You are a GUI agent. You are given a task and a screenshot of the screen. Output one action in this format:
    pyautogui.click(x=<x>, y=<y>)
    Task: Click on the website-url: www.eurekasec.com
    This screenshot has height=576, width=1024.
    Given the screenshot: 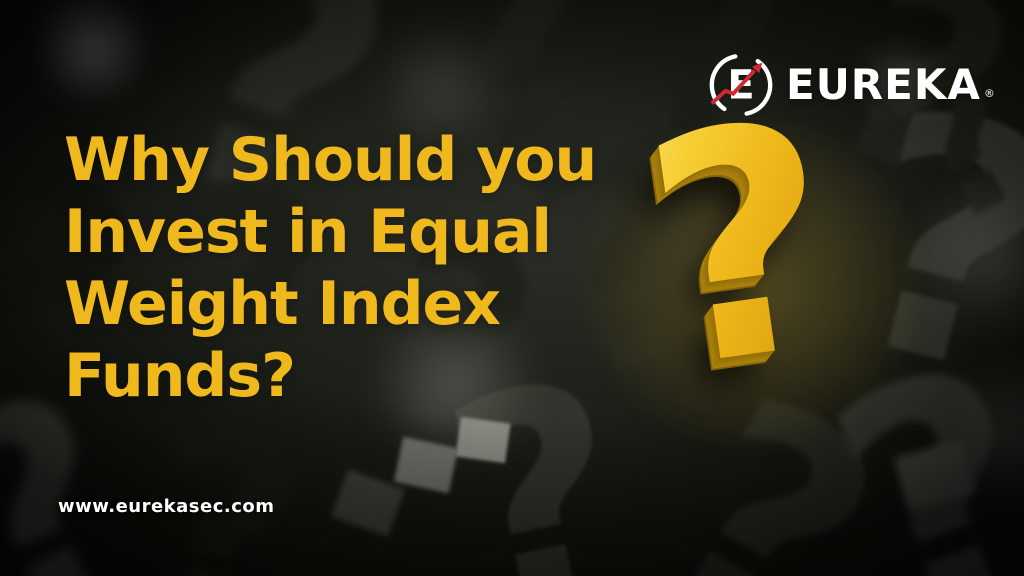 What is the action you would take?
    pyautogui.click(x=166, y=506)
    